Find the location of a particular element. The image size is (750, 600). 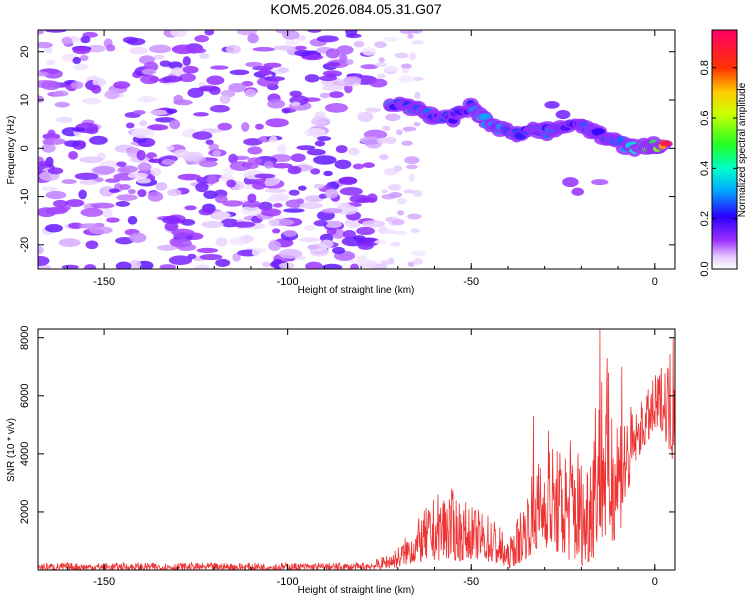

colorbar-label: Normalized spectral amplitude is located at coordinates (742, 149).